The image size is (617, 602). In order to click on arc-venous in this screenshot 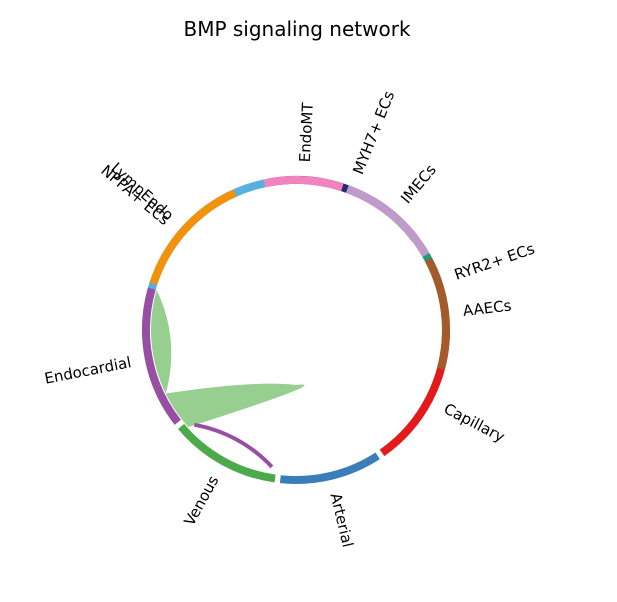, I will do `click(227, 453)`.